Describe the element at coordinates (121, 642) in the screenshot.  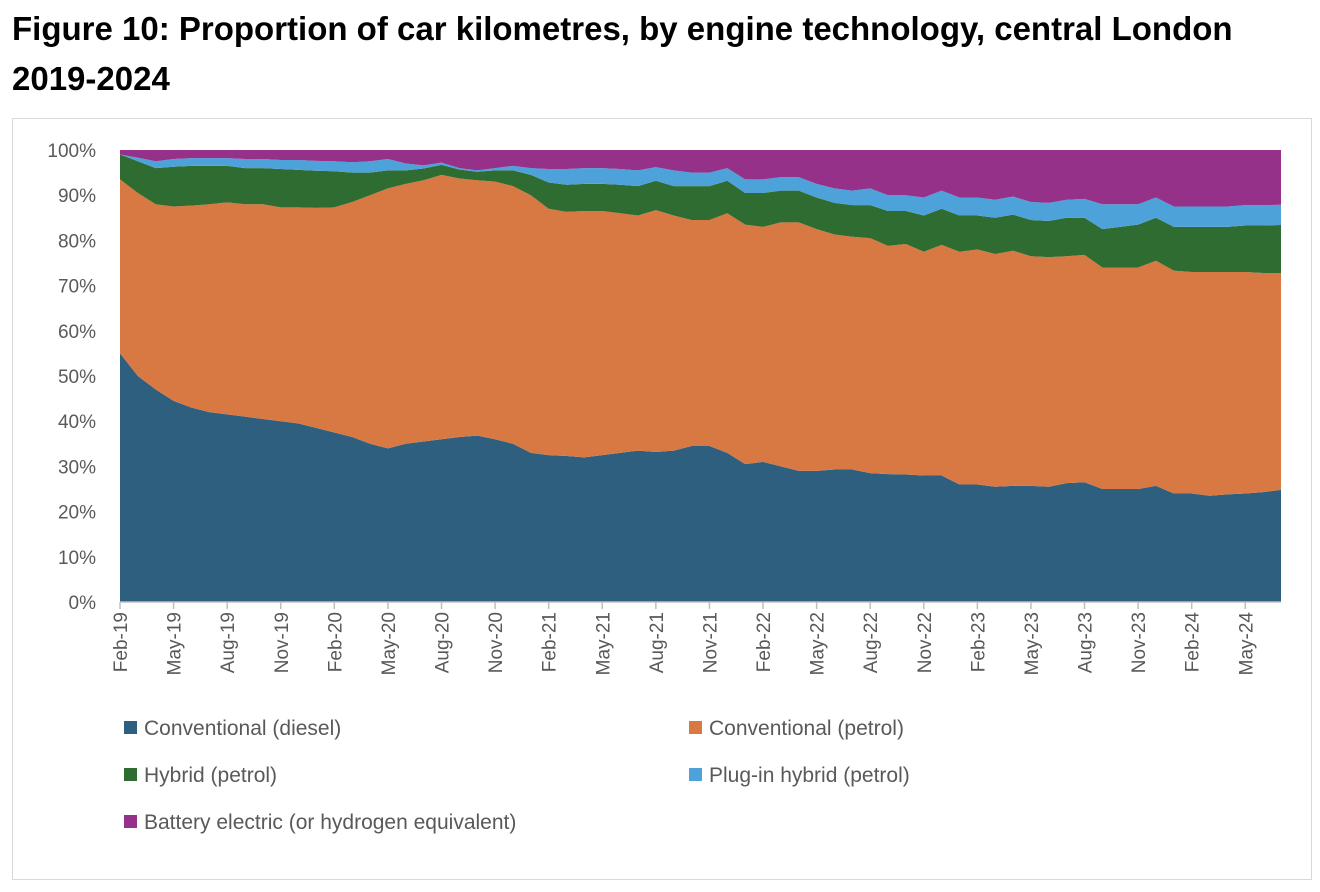
I see `x-tick-label: Feb-19` at that location.